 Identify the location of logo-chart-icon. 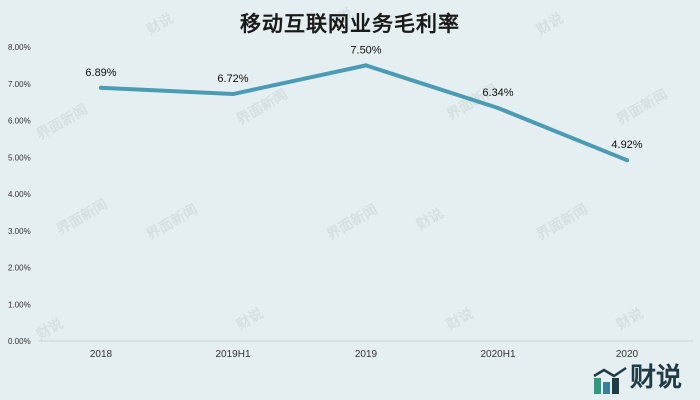
(610, 380).